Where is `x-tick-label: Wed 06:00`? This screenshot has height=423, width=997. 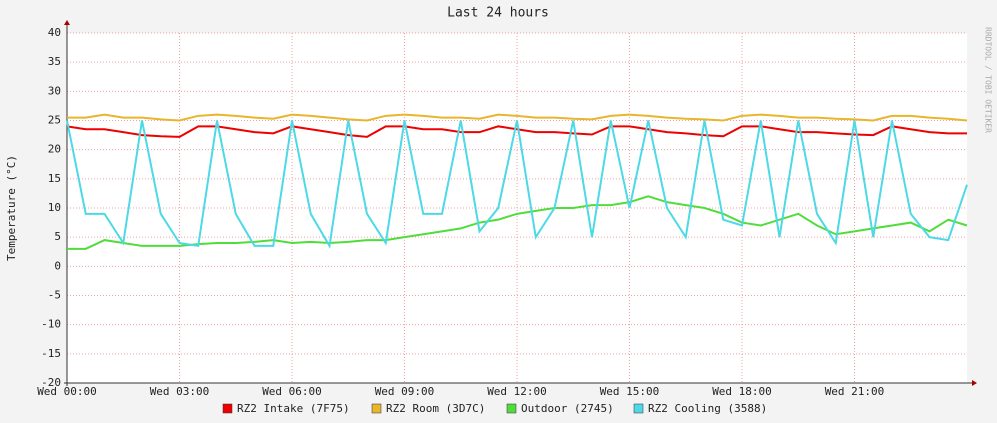 x-tick-label: Wed 06:00 is located at coordinates (292, 391).